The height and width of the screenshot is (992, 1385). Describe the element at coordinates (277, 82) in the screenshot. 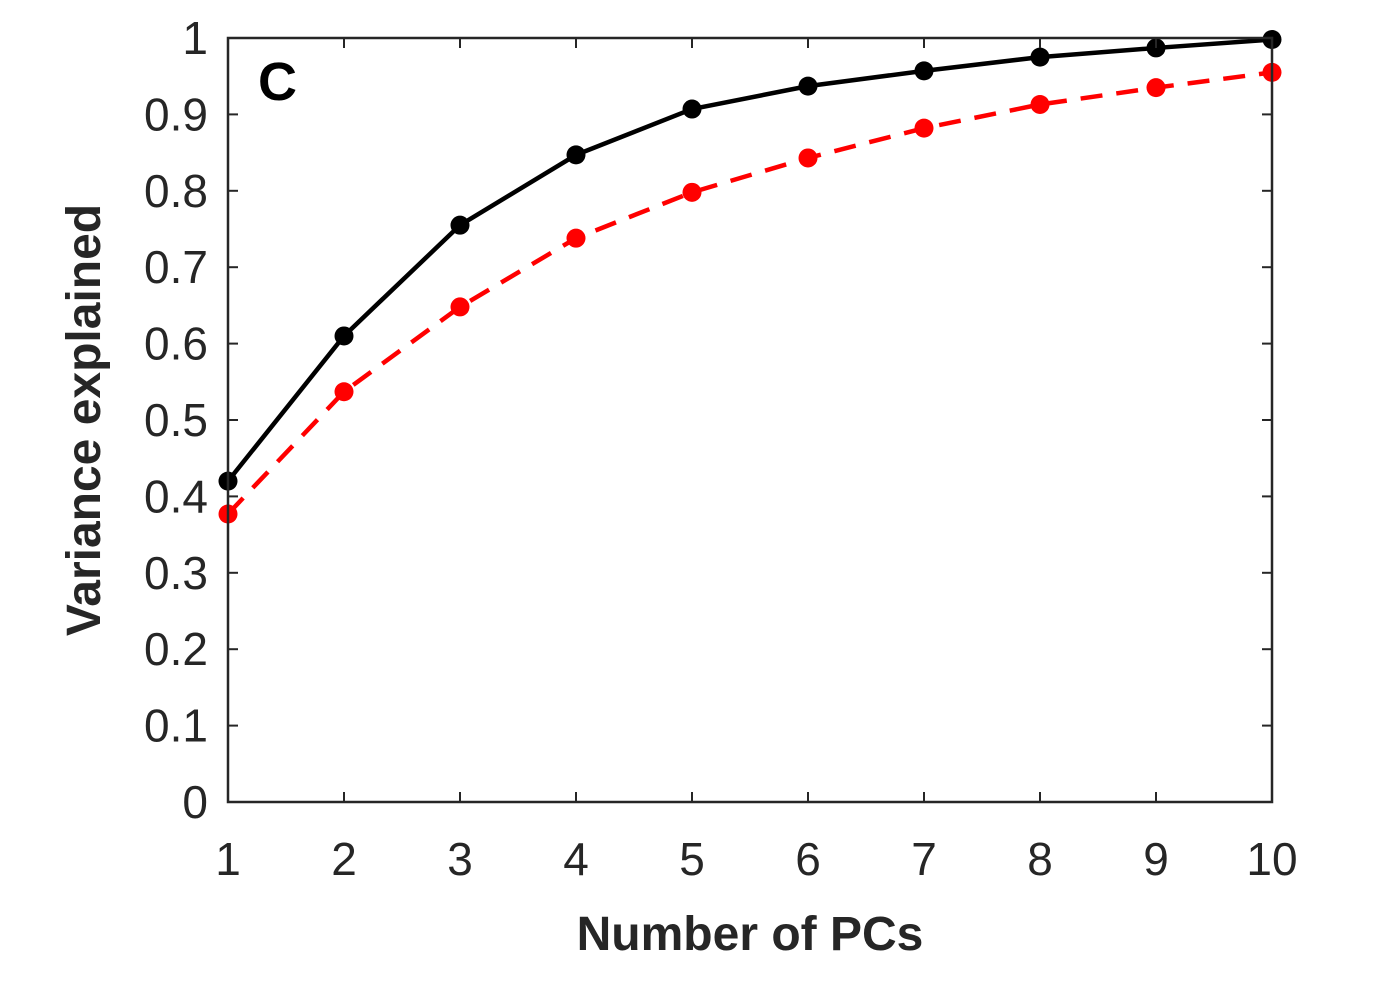

I see `panel-label: C` at that location.